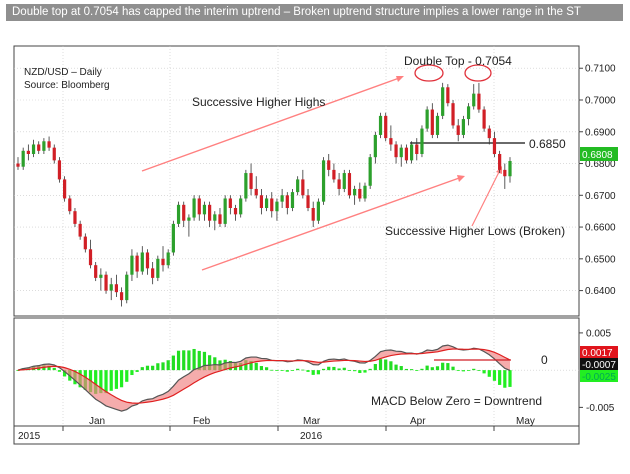 Image resolution: width=630 pixels, height=474 pixels. What do you see at coordinates (272, 124) in the screenshot?
I see `higher-highs-trendline` at bounding box center [272, 124].